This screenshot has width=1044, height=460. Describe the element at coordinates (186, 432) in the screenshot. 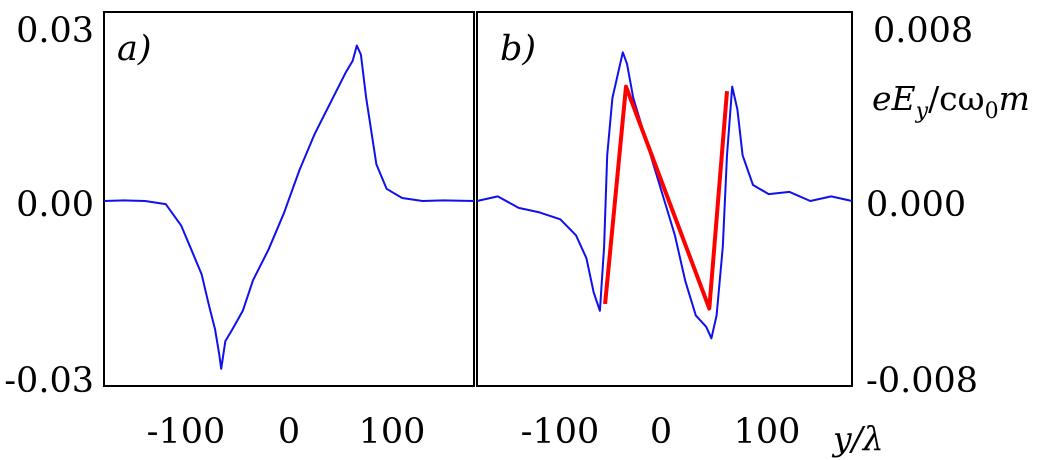

I see `x-tick-a-neg100: -100` at that location.